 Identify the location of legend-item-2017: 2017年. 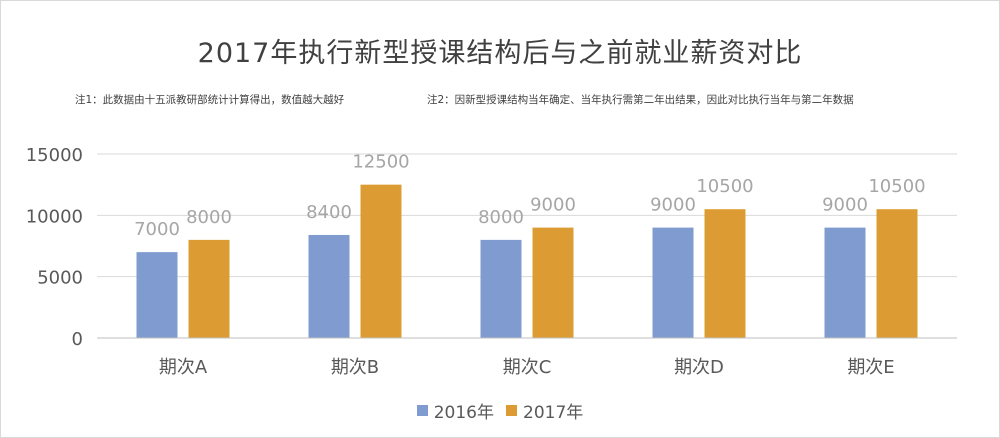
(544, 410).